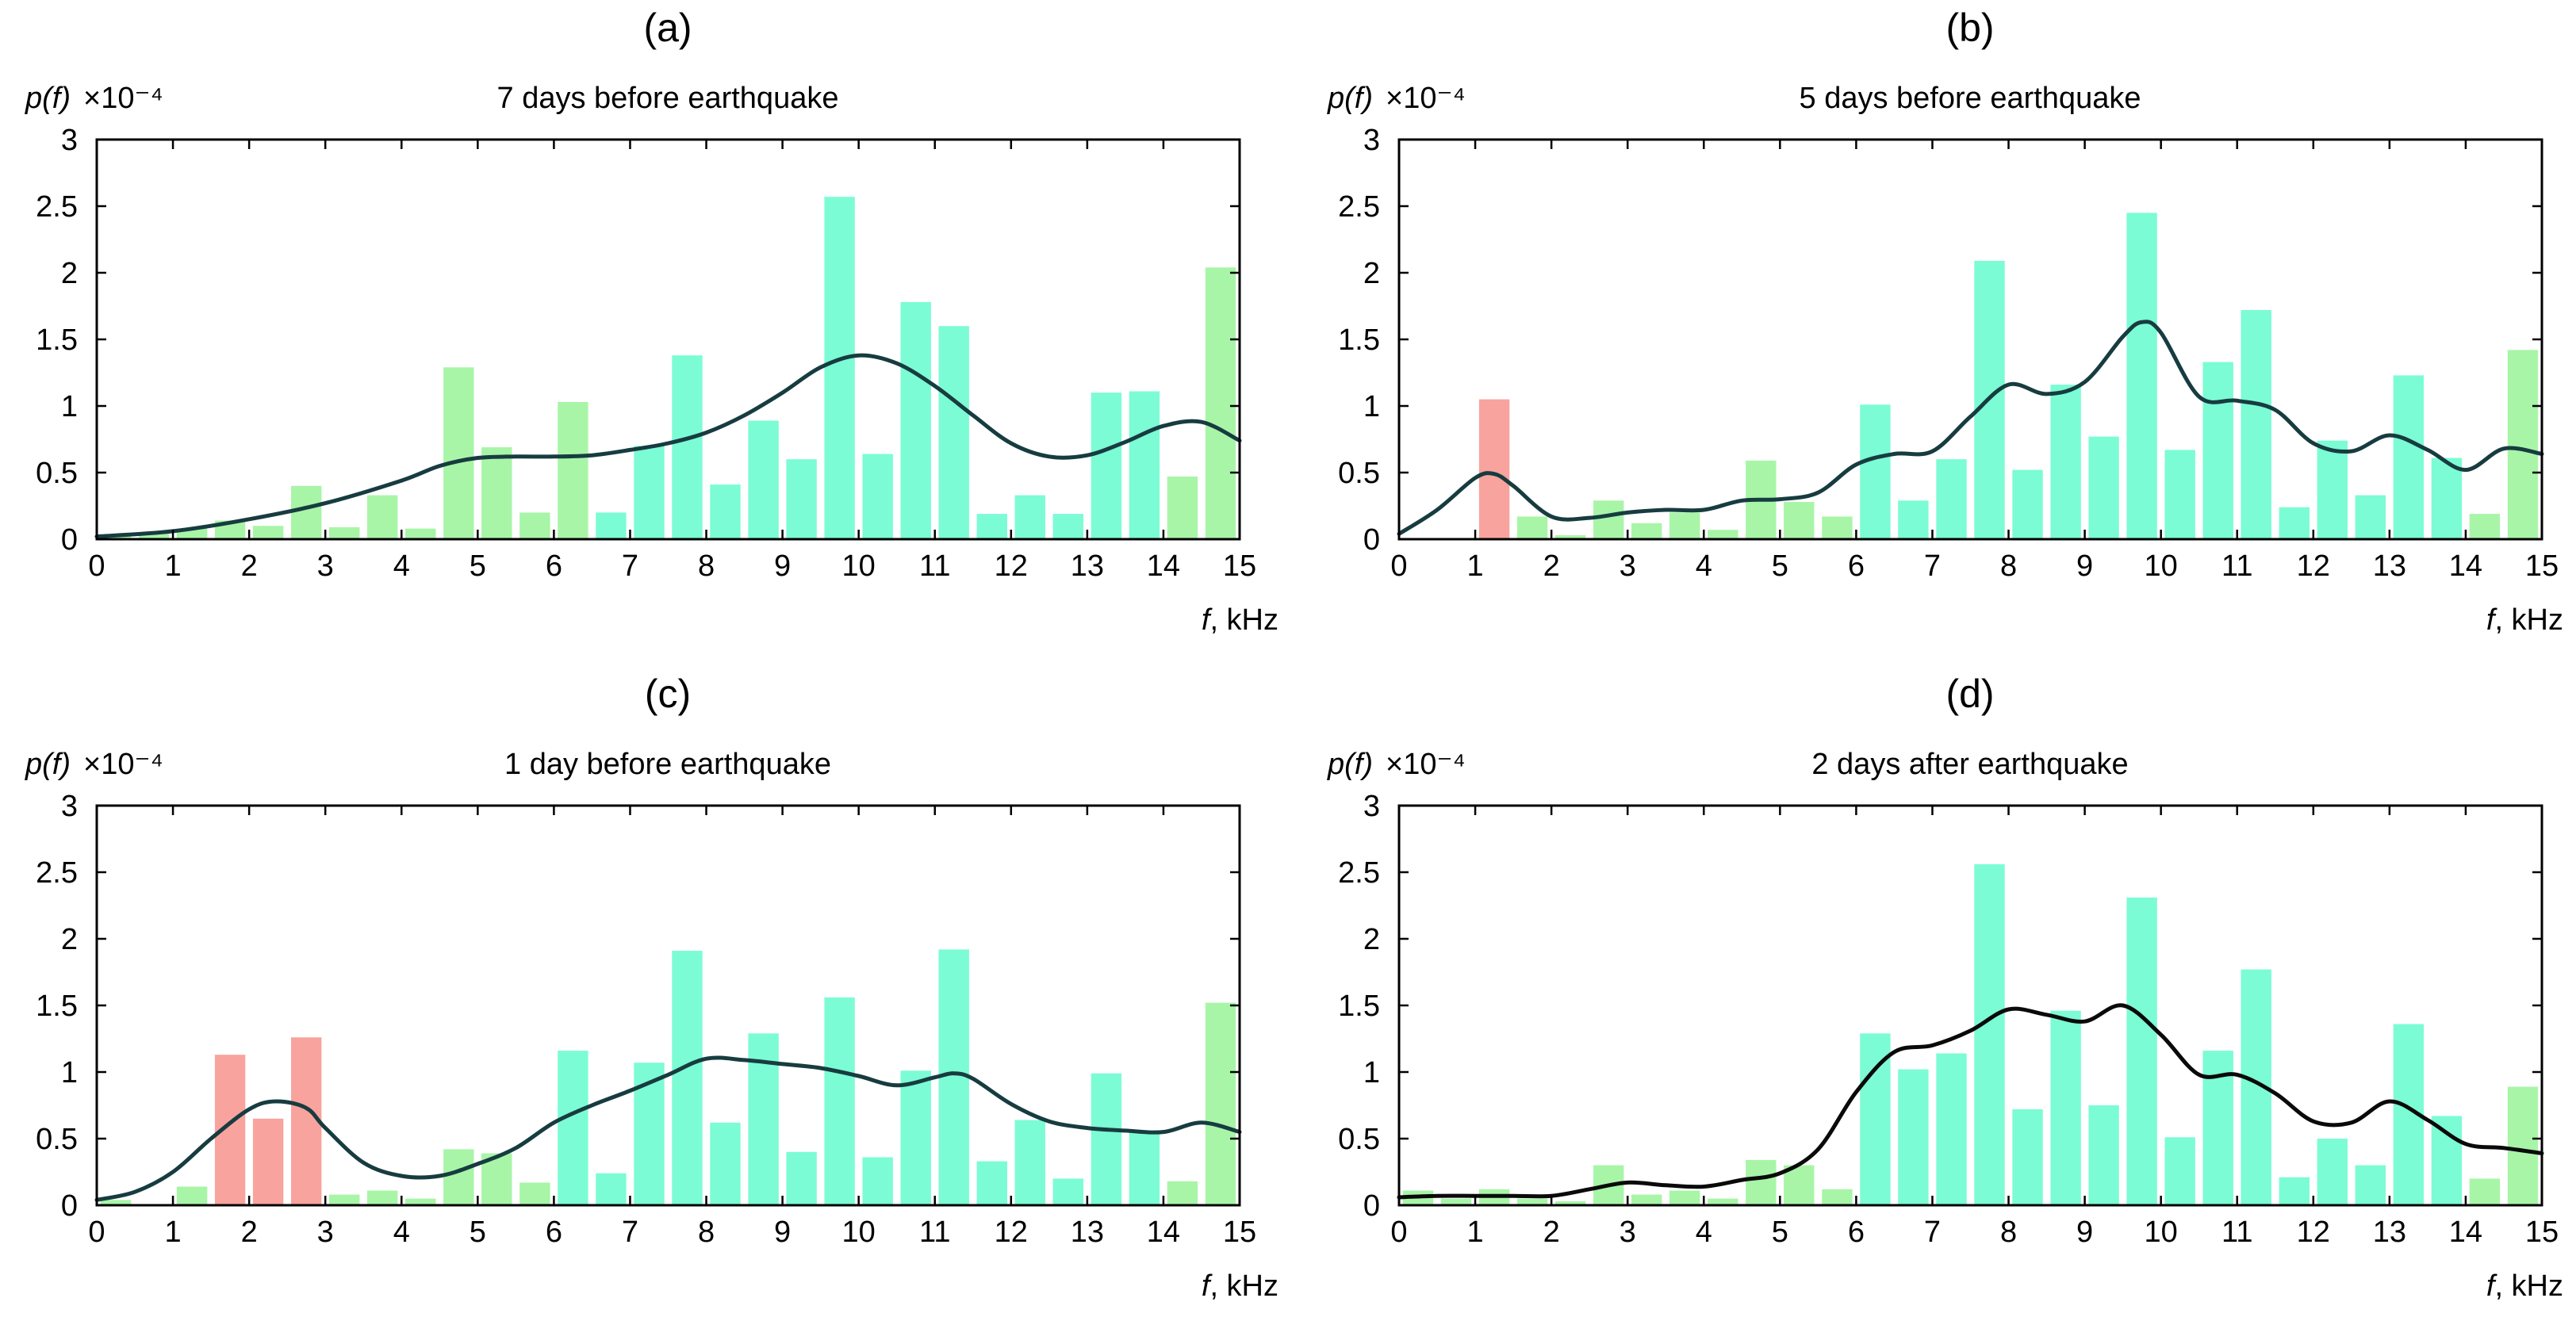 Image resolution: width=2576 pixels, height=1321 pixels. I want to click on x-tick-label: 7, so click(630, 1232).